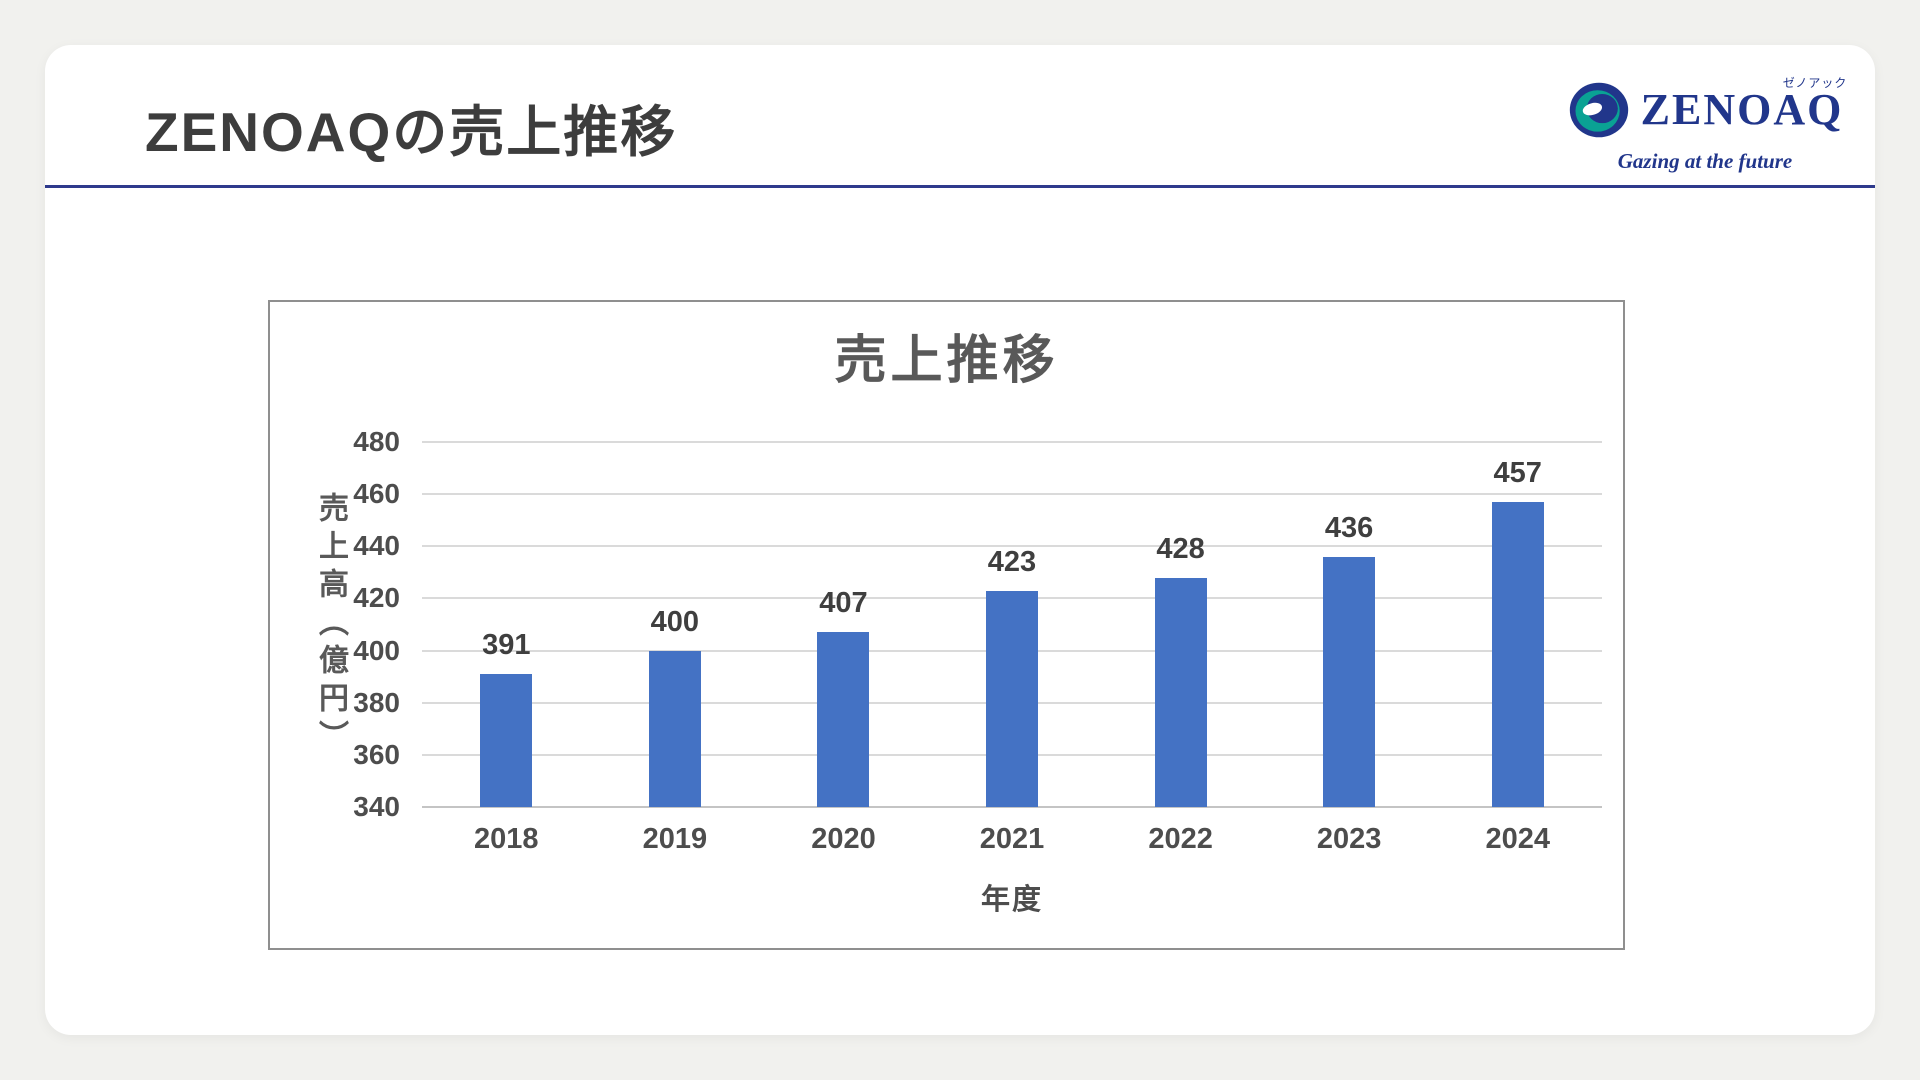  Describe the element at coordinates (1742, 109) in the screenshot. I see `logo-brand-text: ZENOAQ` at that location.